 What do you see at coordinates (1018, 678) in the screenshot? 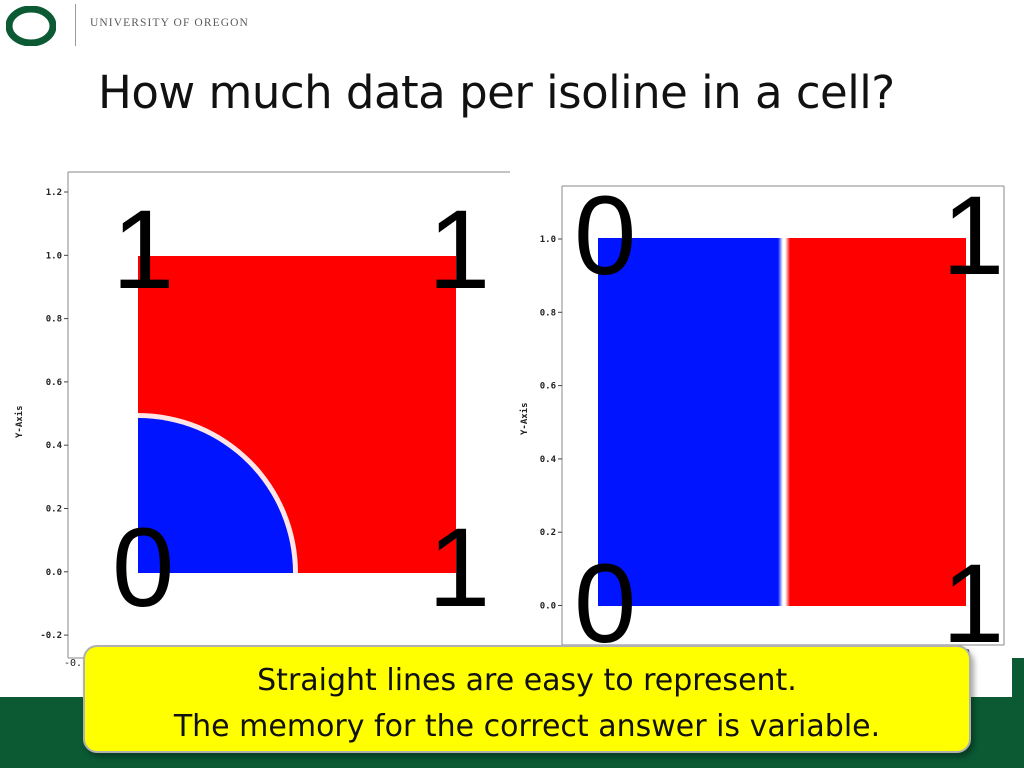
I see `footer-tab` at bounding box center [1018, 678].